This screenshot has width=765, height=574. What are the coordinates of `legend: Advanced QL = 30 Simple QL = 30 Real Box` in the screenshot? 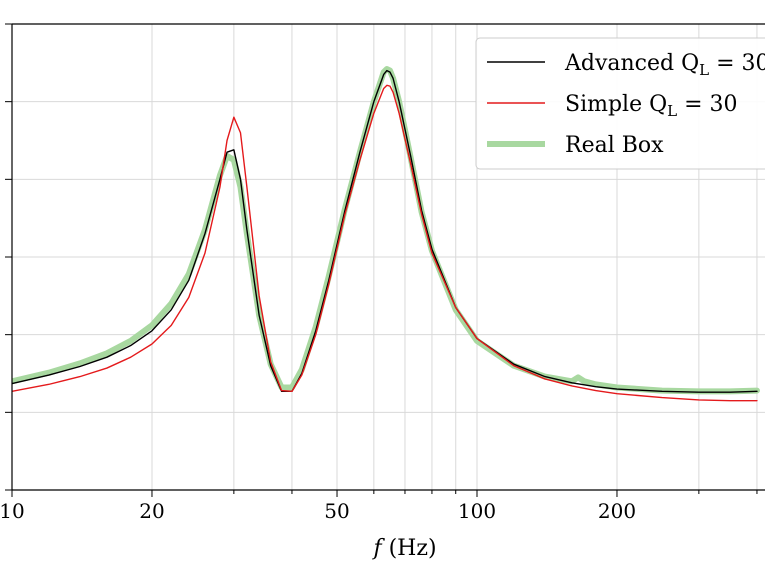 It's located at (620, 103).